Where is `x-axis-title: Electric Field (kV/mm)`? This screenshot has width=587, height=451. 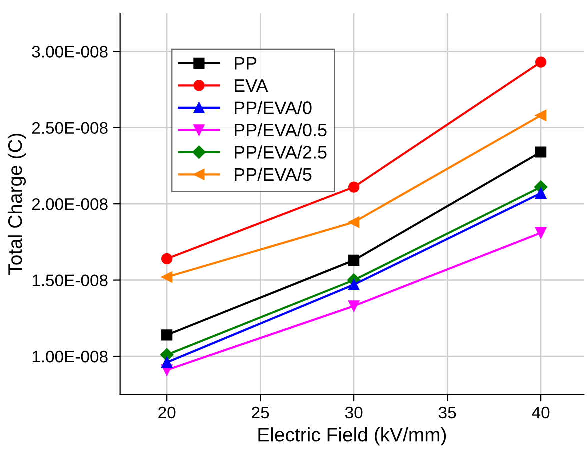
x-axis-title: Electric Field (kV/mm) is located at coordinates (352, 437).